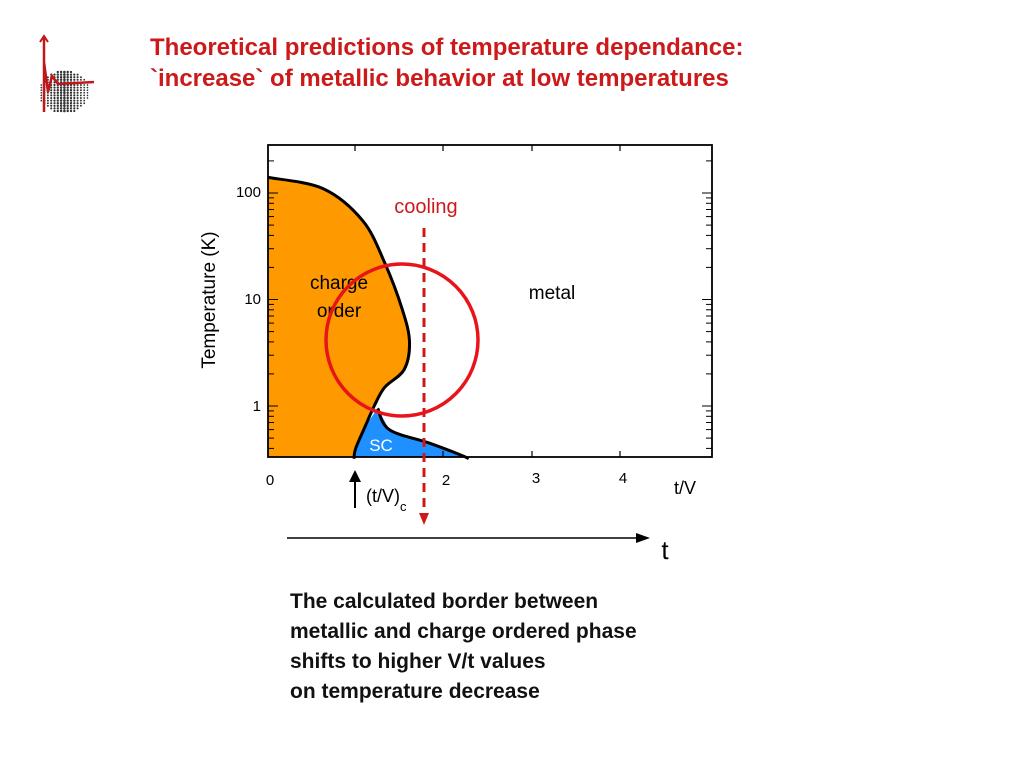 The height and width of the screenshot is (768, 1024). I want to click on cooling-arrowhead, so click(424, 519).